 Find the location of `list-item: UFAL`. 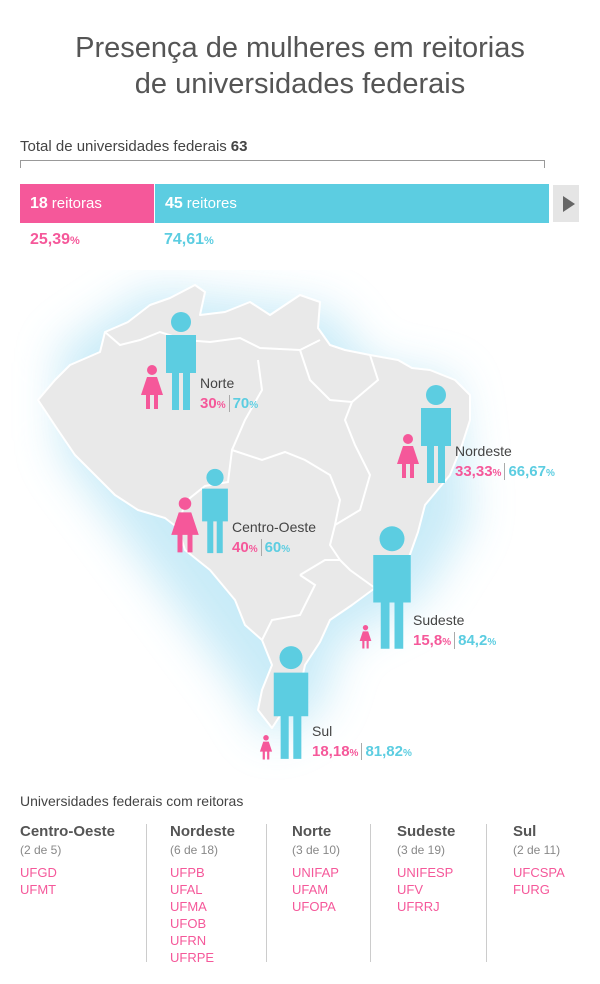

list-item: UFAL is located at coordinates (186, 889).